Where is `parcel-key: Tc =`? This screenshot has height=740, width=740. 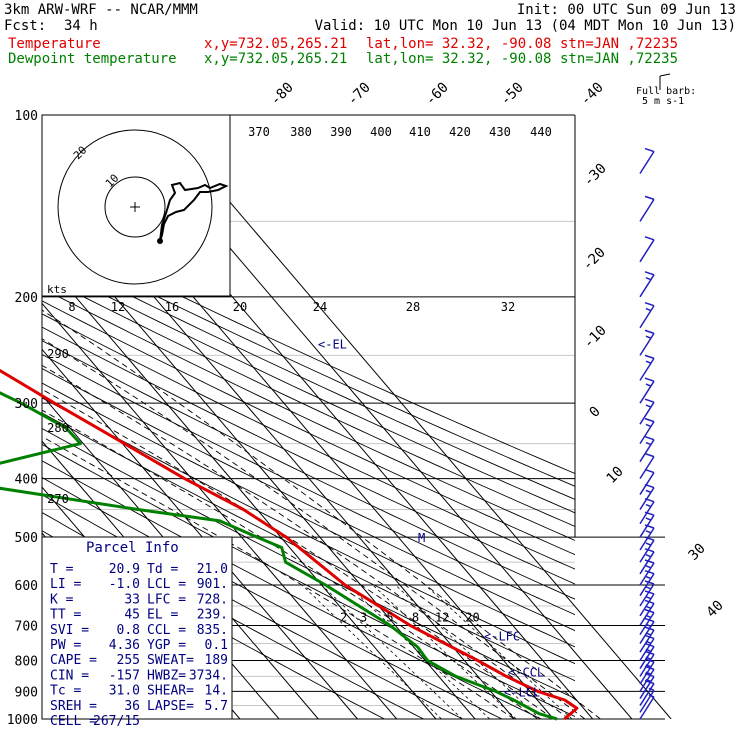 parcel-key: Tc = is located at coordinates (65, 691).